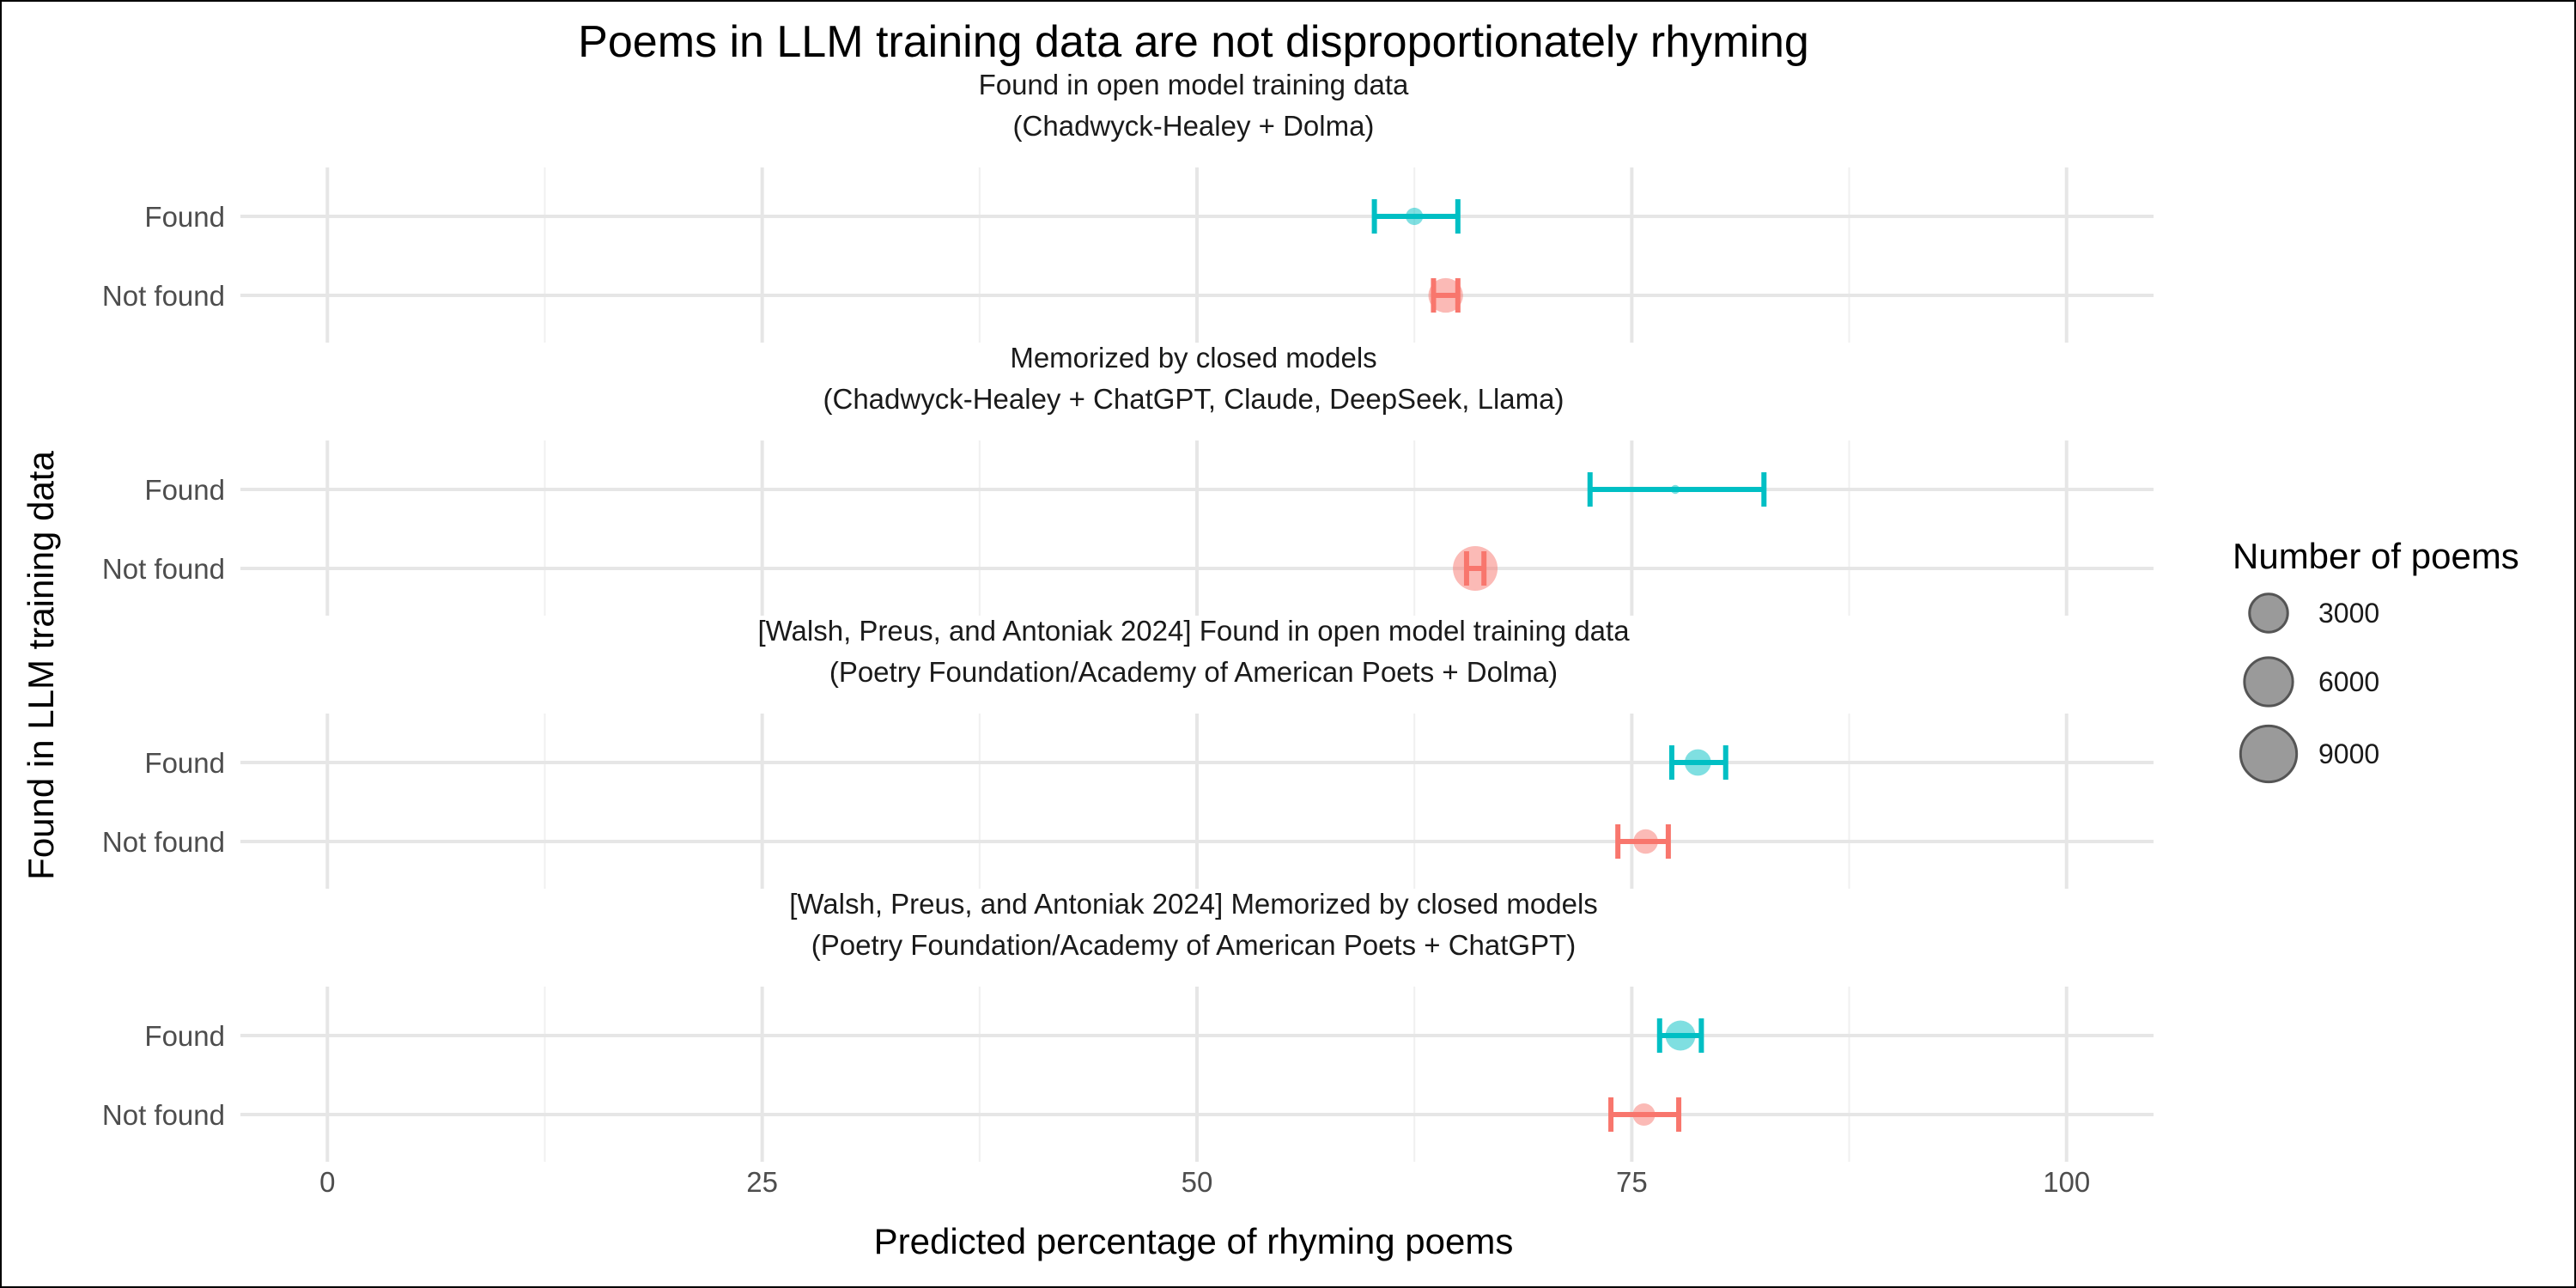  I want to click on x-axis: 0 25 50 75 100, so click(1204, 1182).